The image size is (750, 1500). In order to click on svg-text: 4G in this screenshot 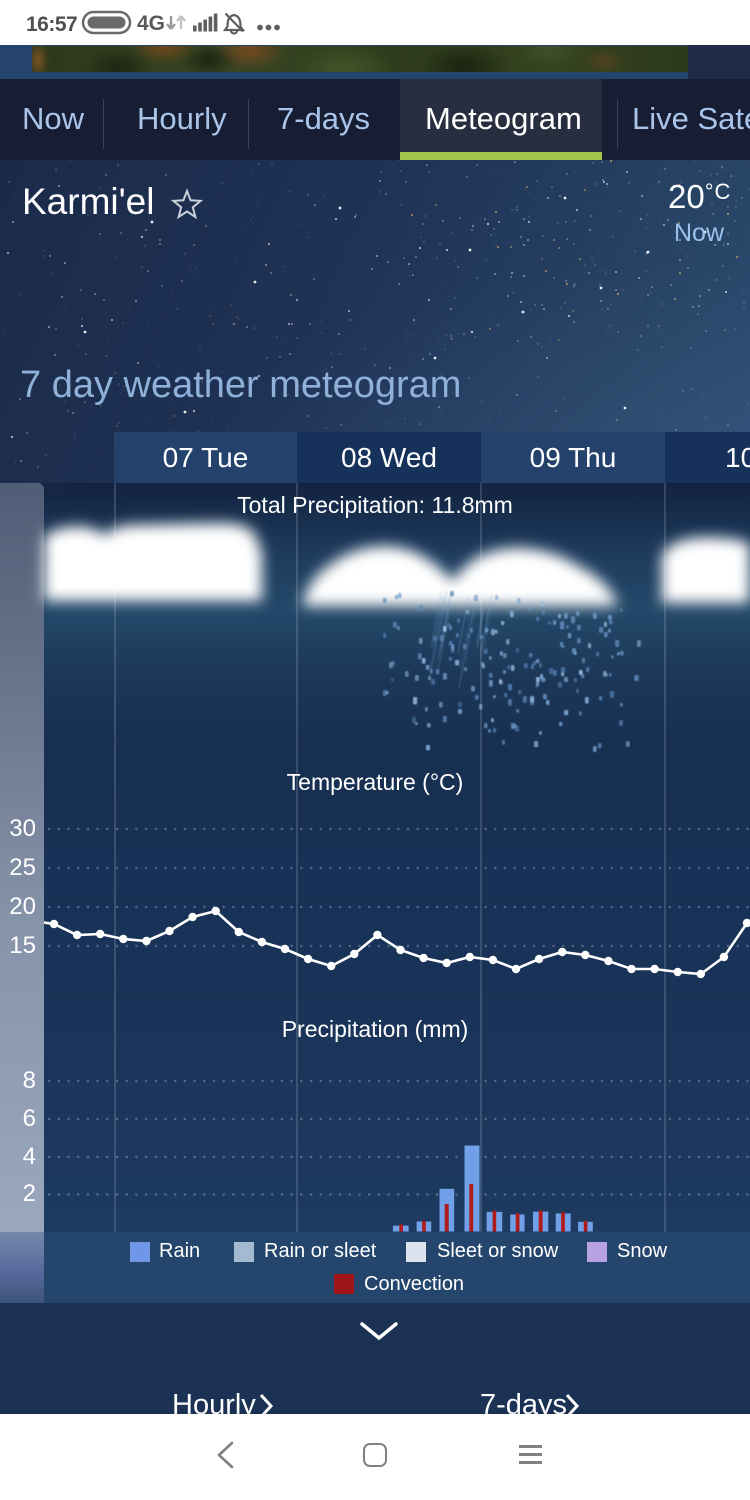, I will do `click(151, 23)`.